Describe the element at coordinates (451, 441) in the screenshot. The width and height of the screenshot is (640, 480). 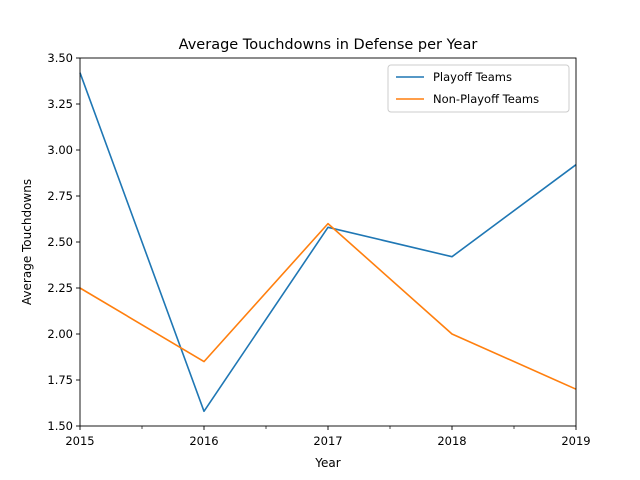
I see `x-tick-label: 2018` at that location.